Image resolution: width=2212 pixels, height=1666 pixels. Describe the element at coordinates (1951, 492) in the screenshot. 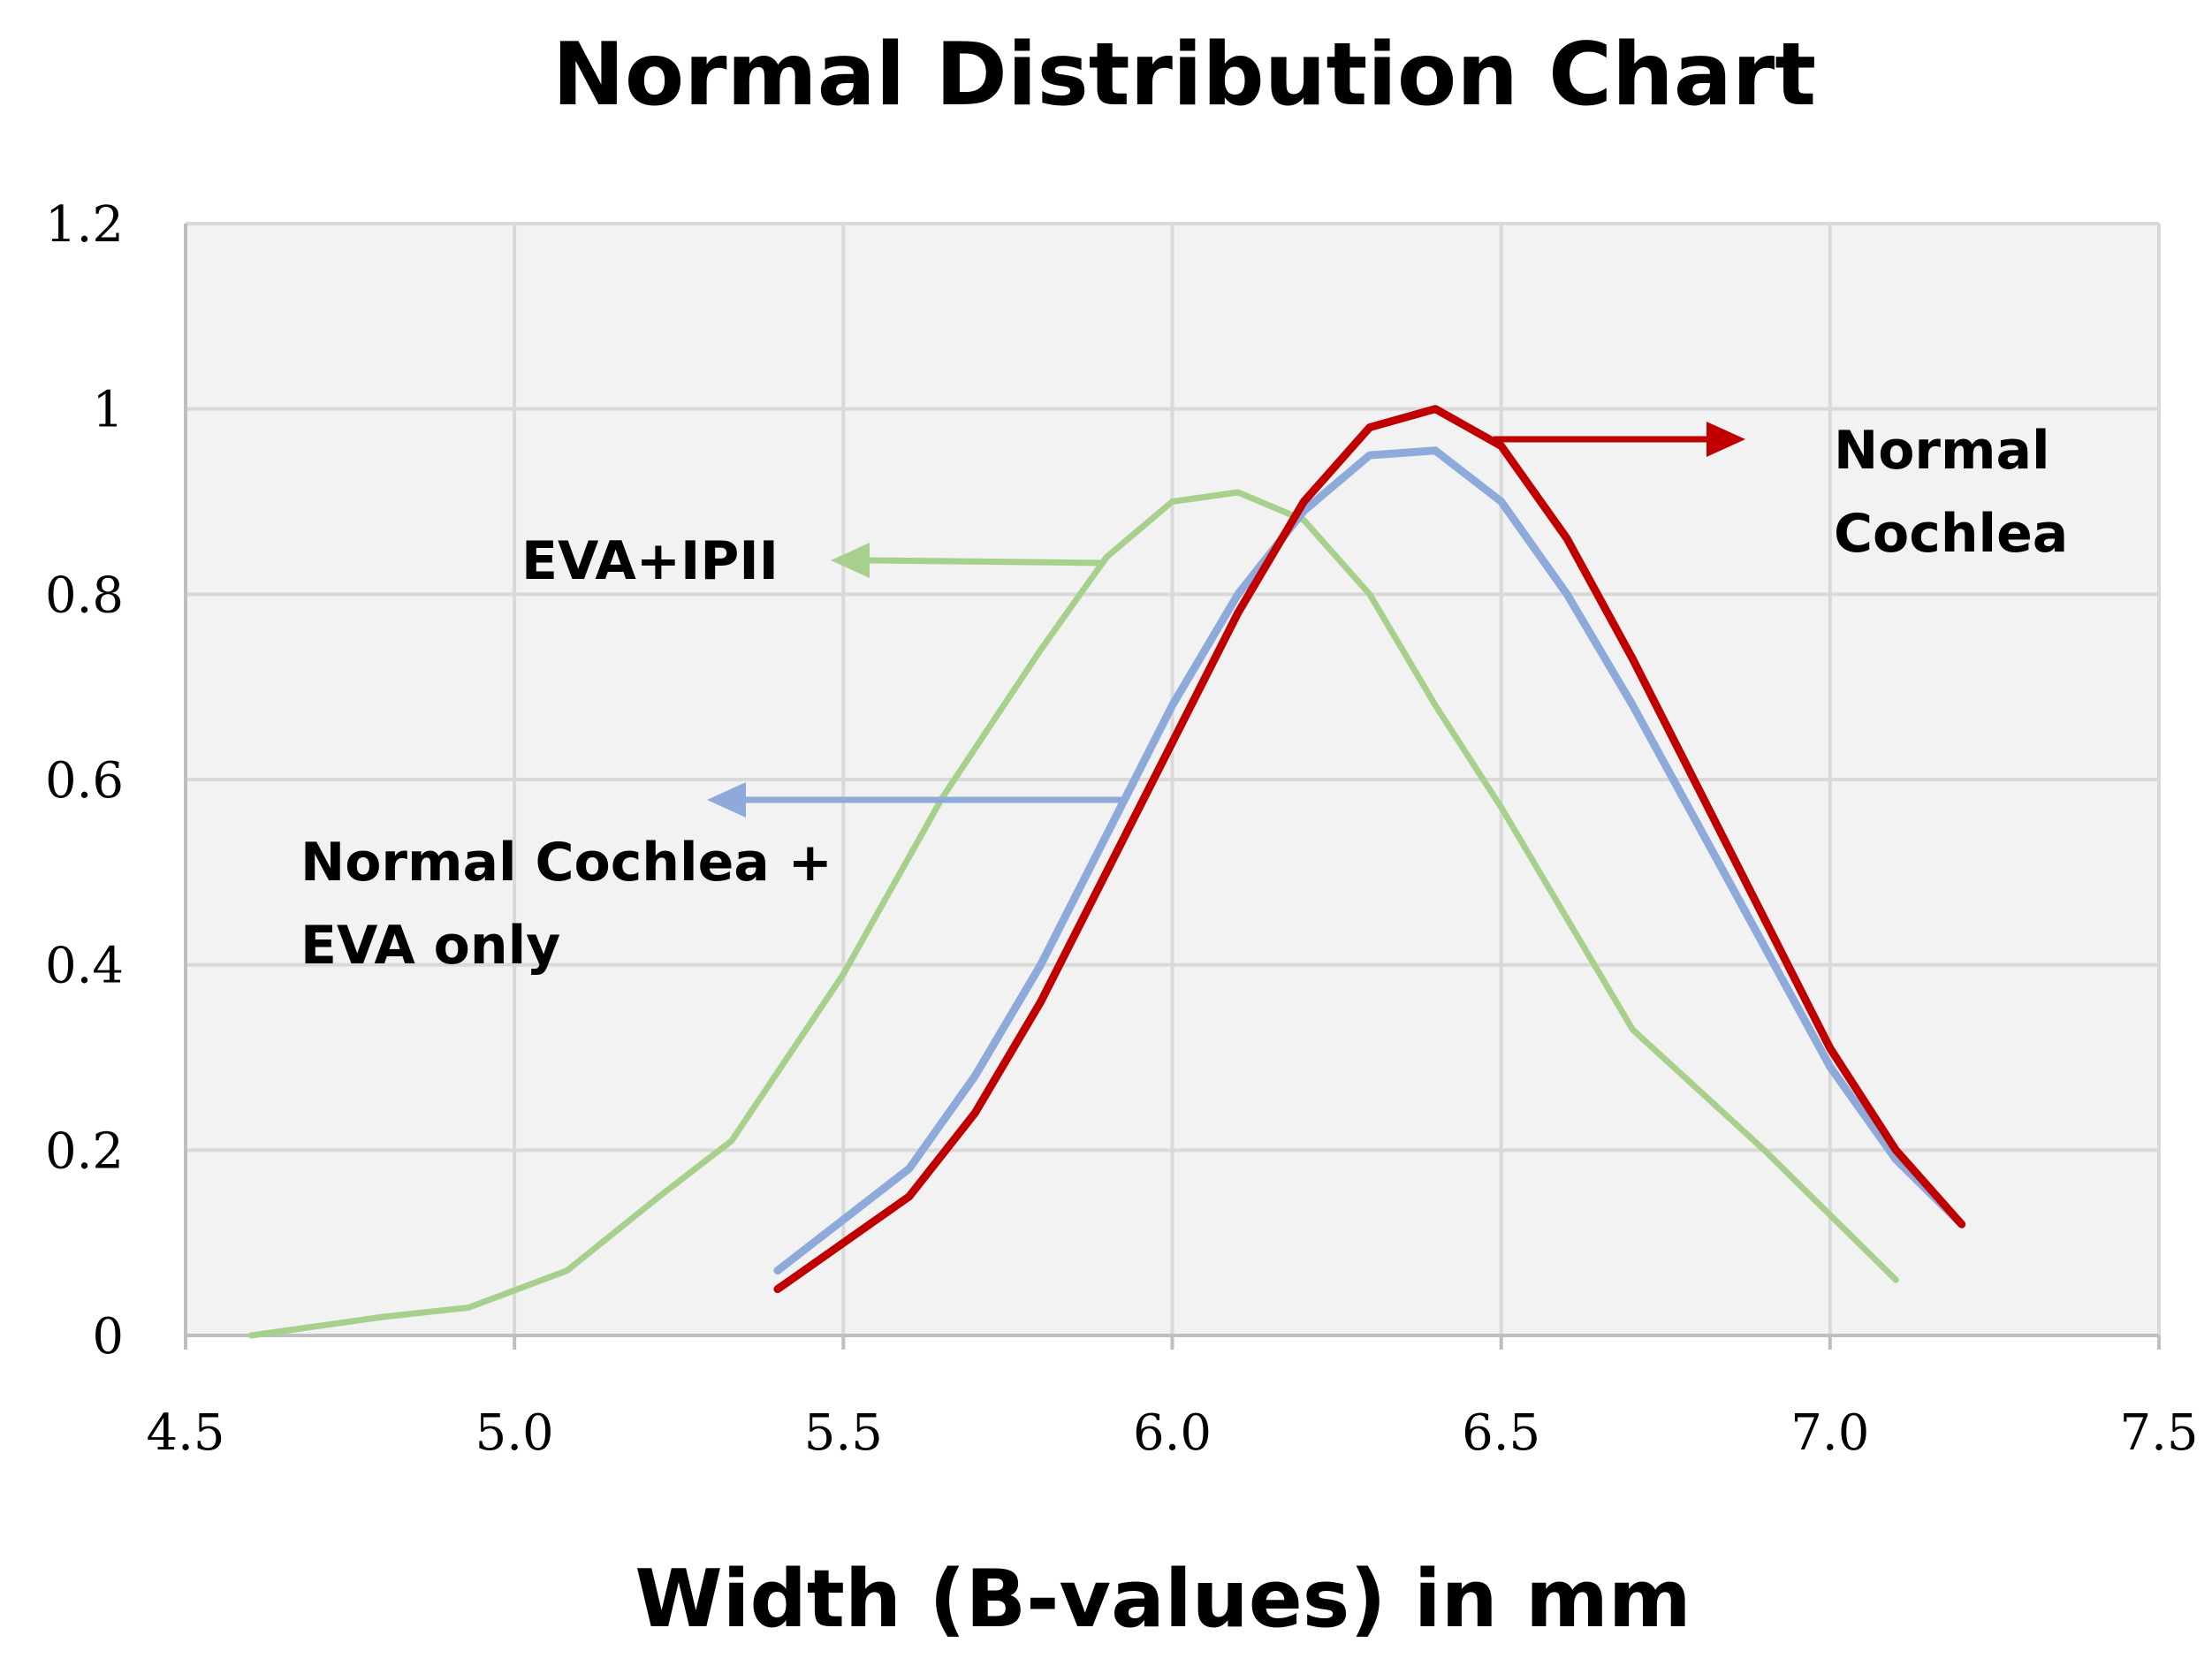

I see `annotation-normal-cochlea: Normal Cochlea` at that location.